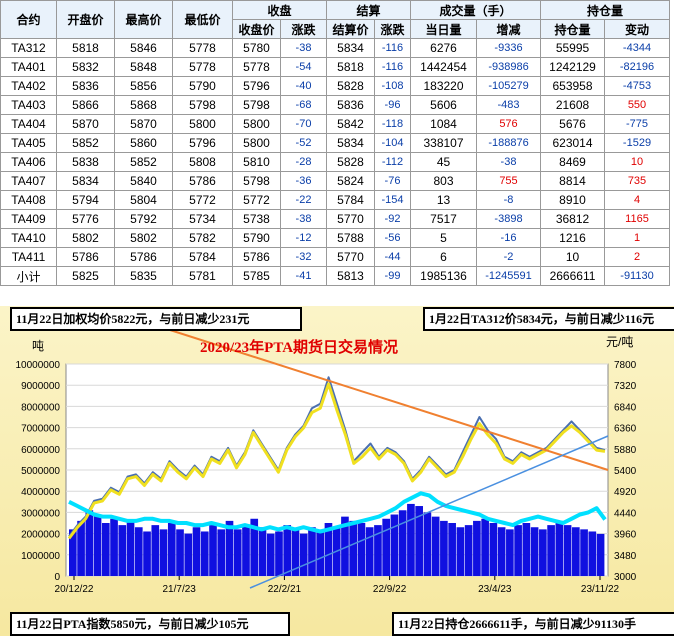 Image resolution: width=674 pixels, height=641 pixels. I want to click on value-cell: 5786, so click(256, 257).